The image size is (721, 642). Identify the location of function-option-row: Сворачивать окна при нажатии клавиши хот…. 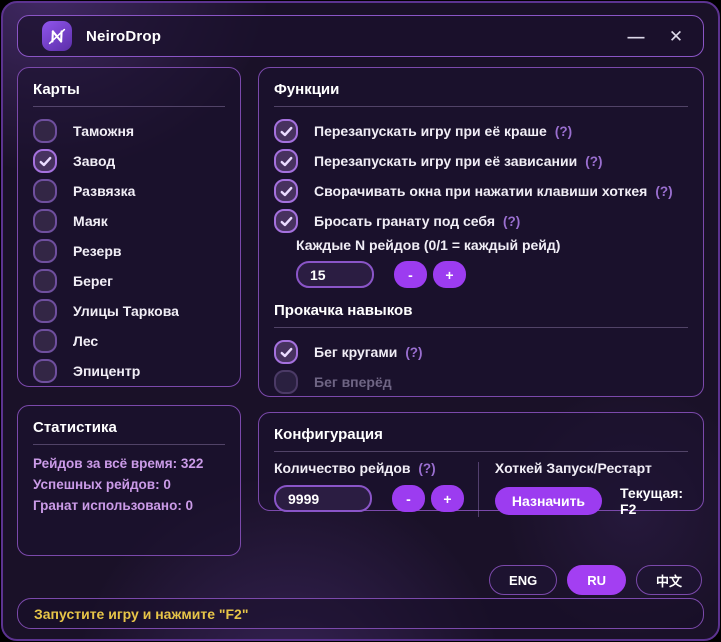
(481, 191).